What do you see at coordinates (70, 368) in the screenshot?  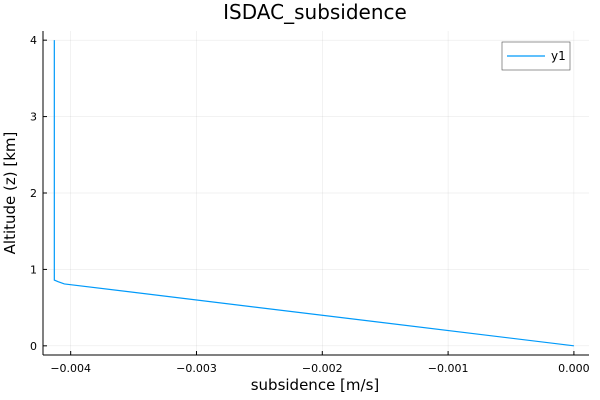 I see `x-tick-label: −0.004` at bounding box center [70, 368].